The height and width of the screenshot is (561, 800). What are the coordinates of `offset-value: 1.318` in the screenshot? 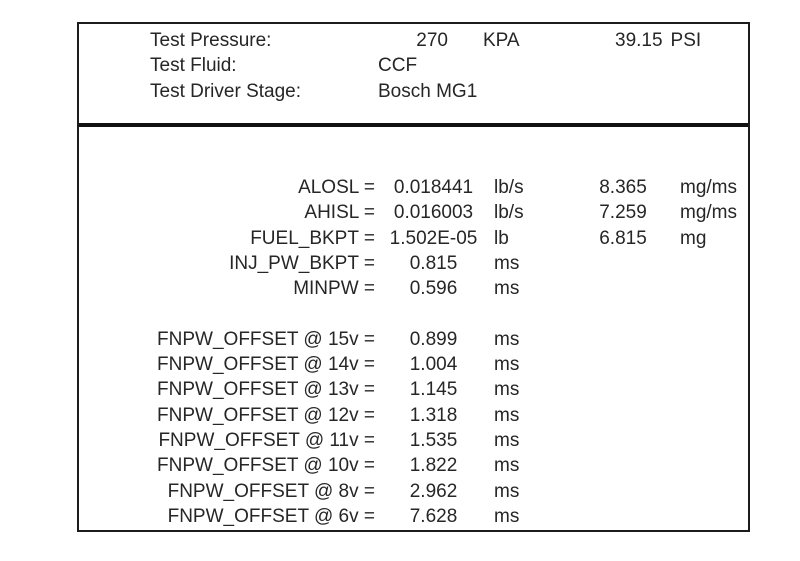 It's located at (433, 415).